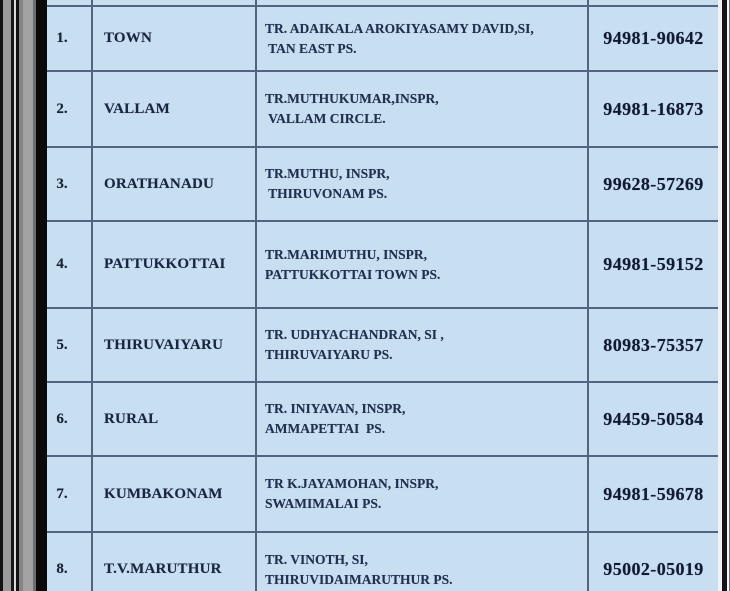 Image resolution: width=730 pixels, height=591 pixels. What do you see at coordinates (652, 3) in the screenshot?
I see `phone-cell` at bounding box center [652, 3].